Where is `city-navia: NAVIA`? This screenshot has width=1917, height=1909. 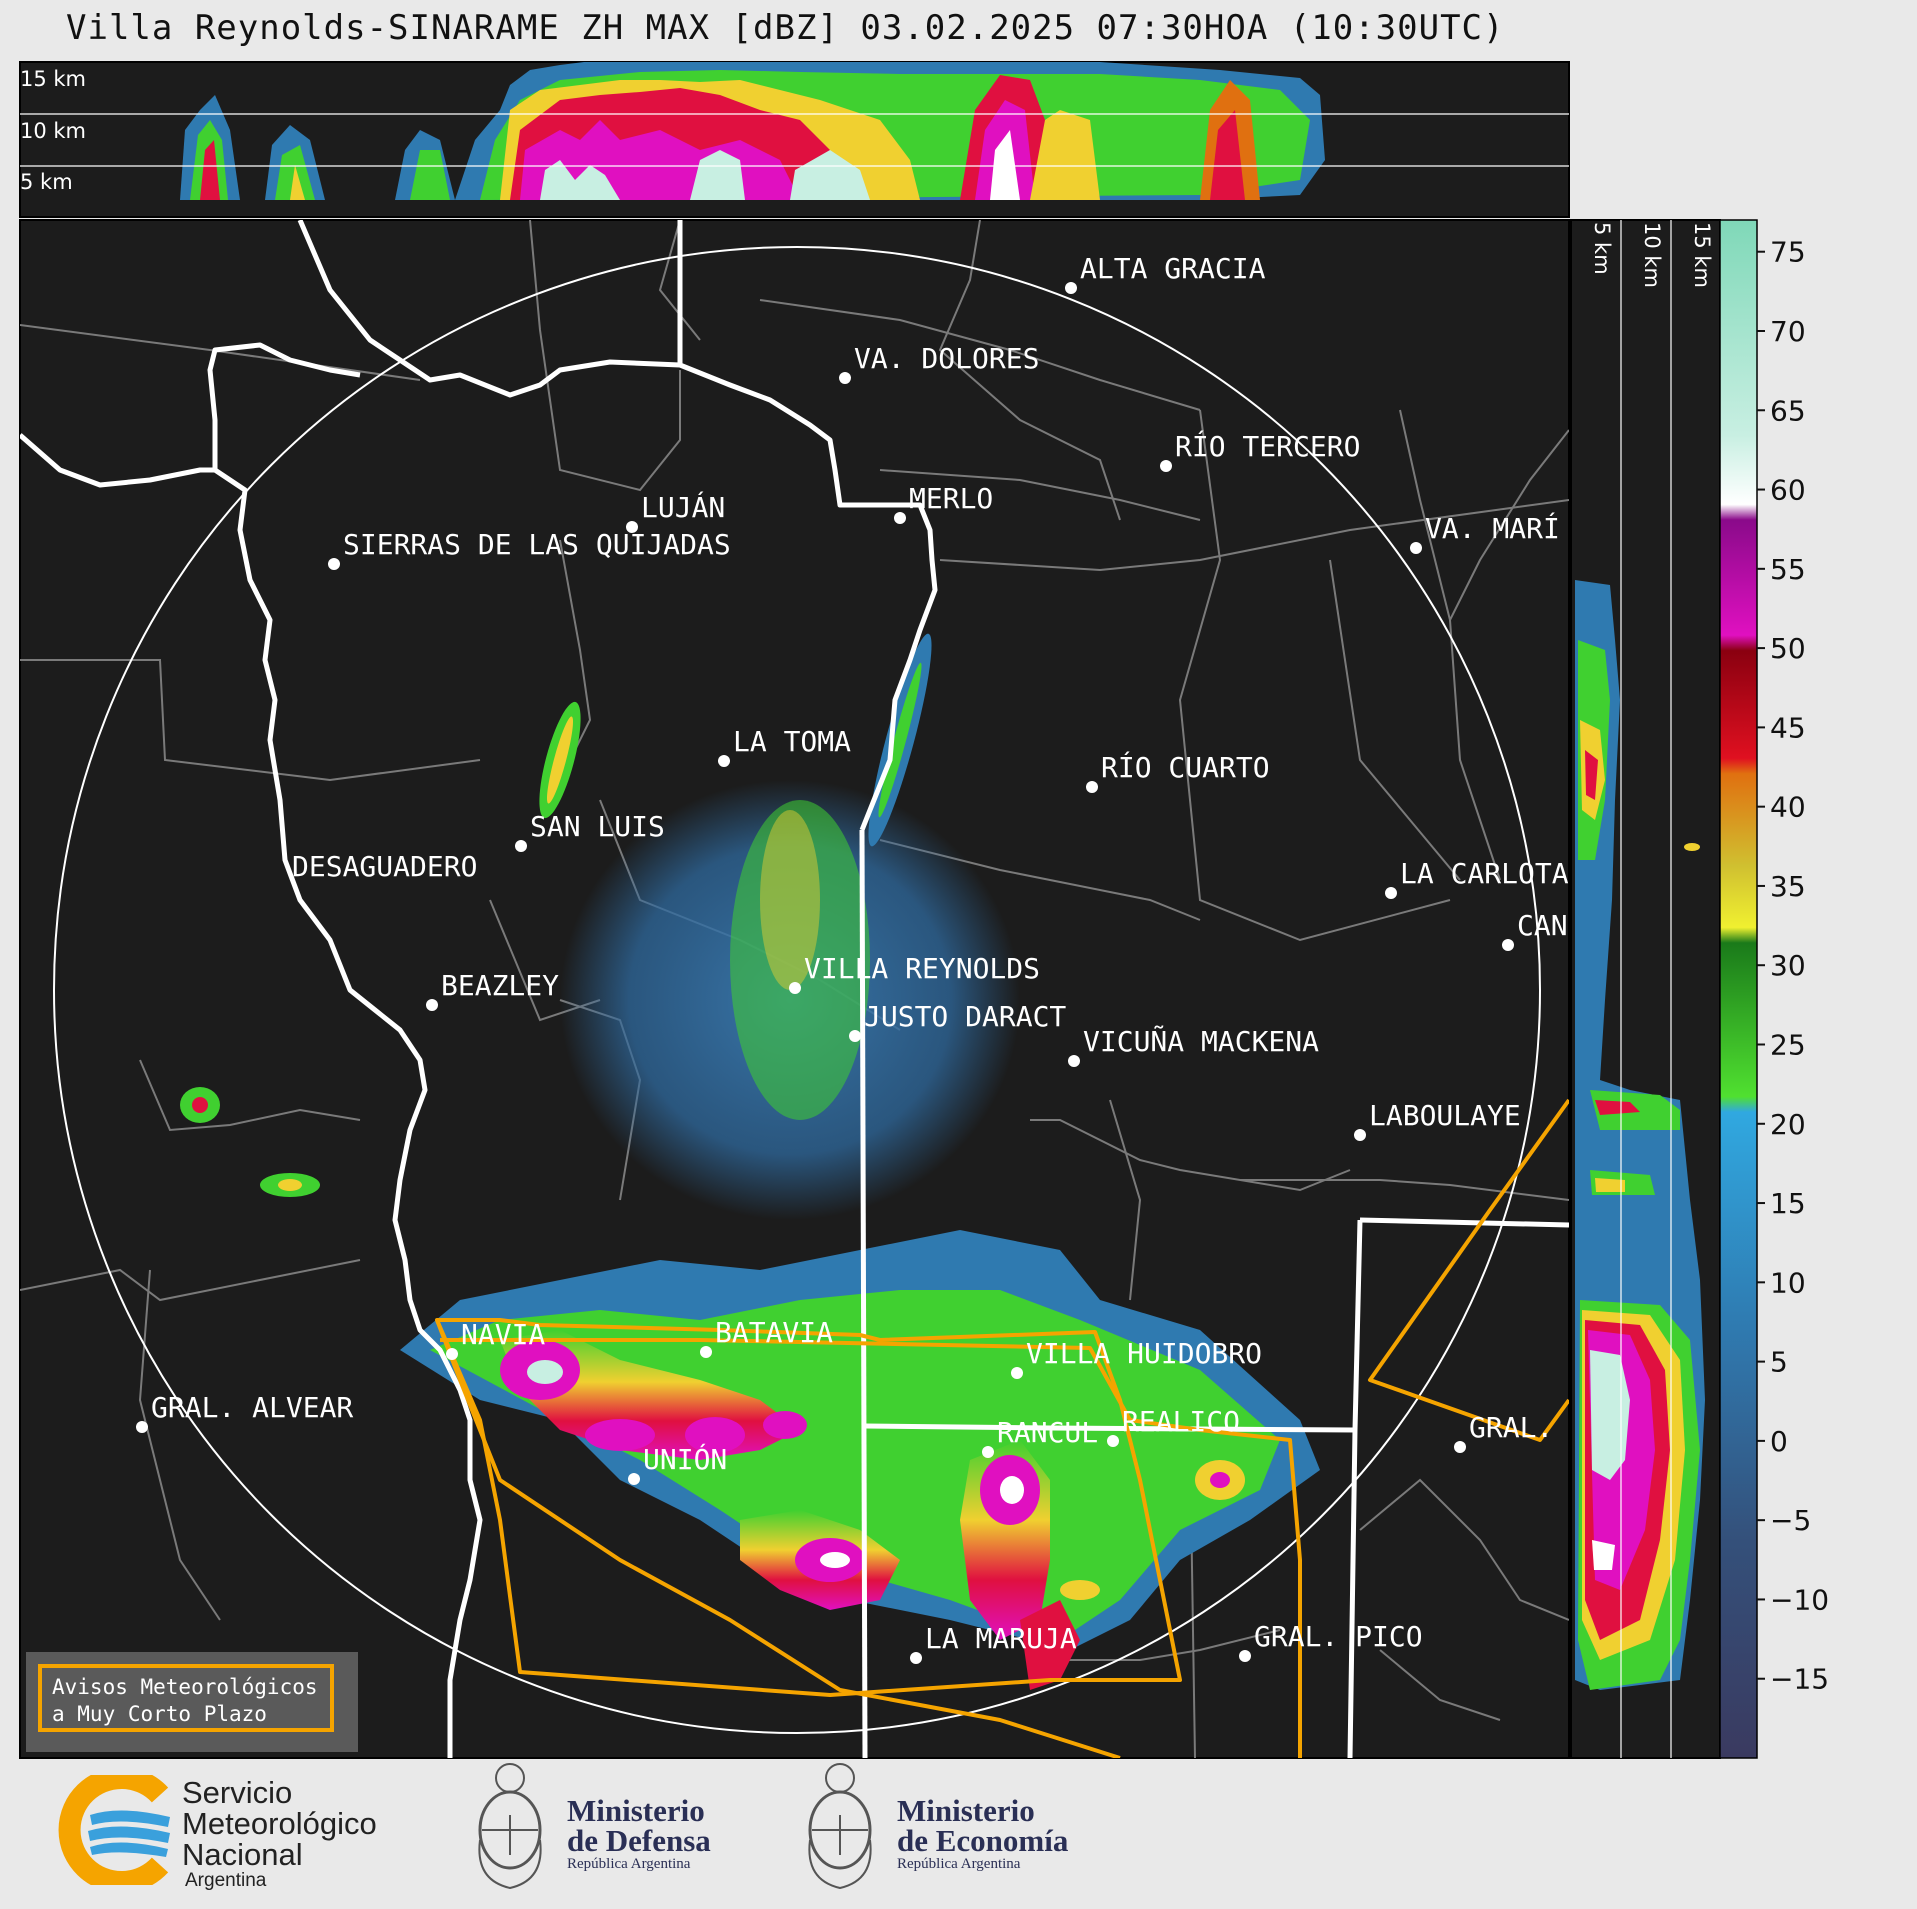 city-navia: NAVIA is located at coordinates (495, 1339).